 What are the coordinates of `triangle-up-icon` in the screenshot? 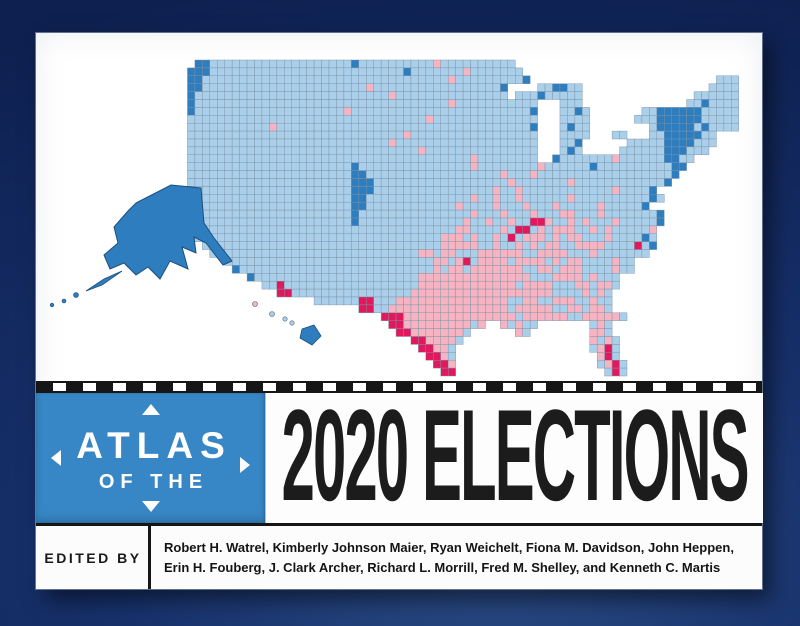 It's located at (150, 409).